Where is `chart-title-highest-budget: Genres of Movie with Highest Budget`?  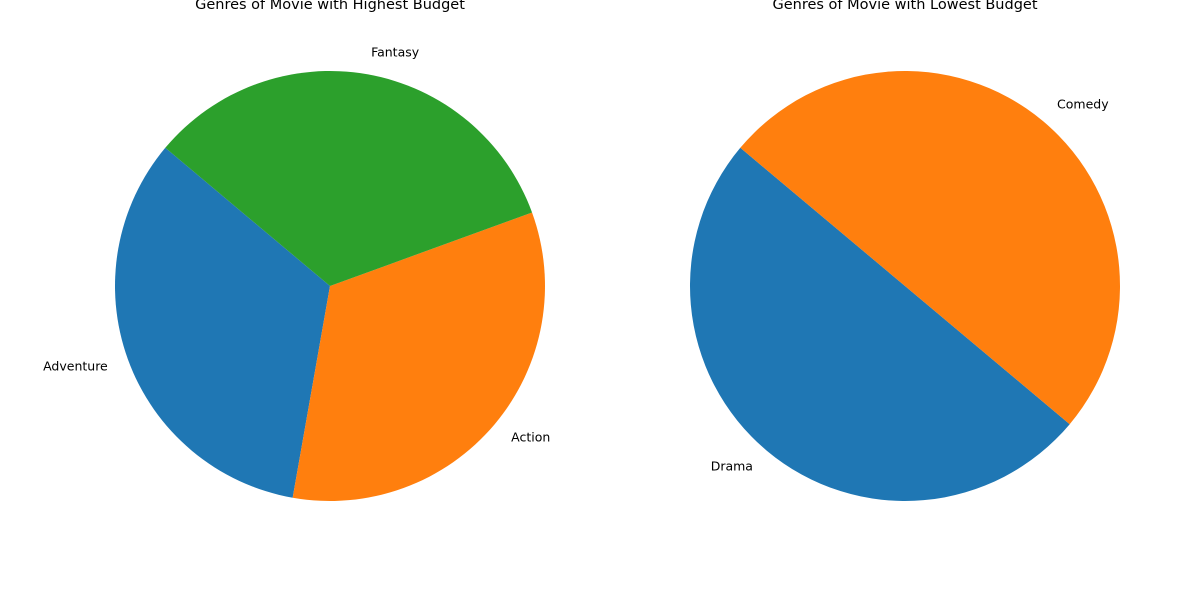 chart-title-highest-budget: Genres of Movie with Highest Budget is located at coordinates (330, 6).